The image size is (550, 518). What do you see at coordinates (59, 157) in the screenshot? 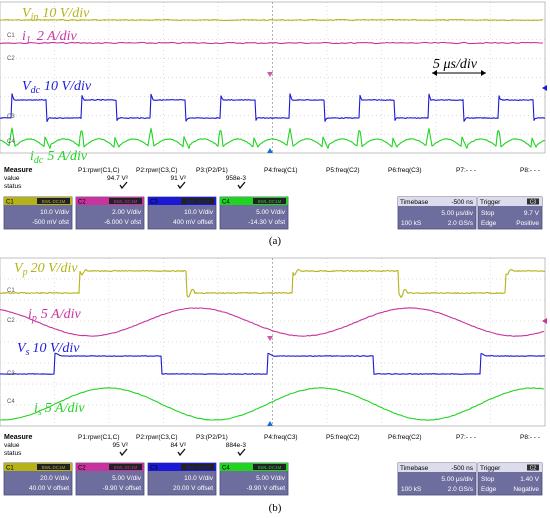
I see `trace-label-ch4: idc 5 A/div` at bounding box center [59, 157].